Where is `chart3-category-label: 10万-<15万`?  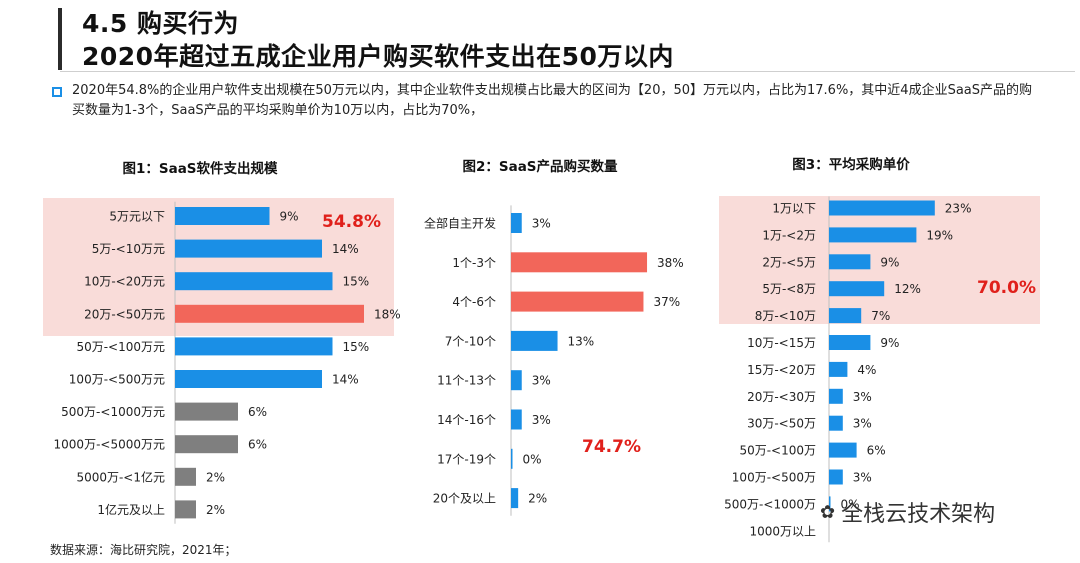 chart3-category-label: 10万-<15万 is located at coordinates (781, 343).